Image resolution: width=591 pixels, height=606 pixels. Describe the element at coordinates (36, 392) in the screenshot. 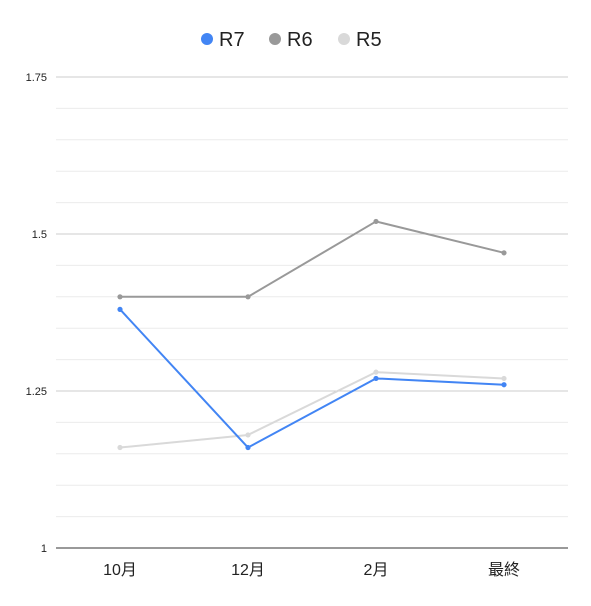

I see `y-tick-label: 1.25` at that location.